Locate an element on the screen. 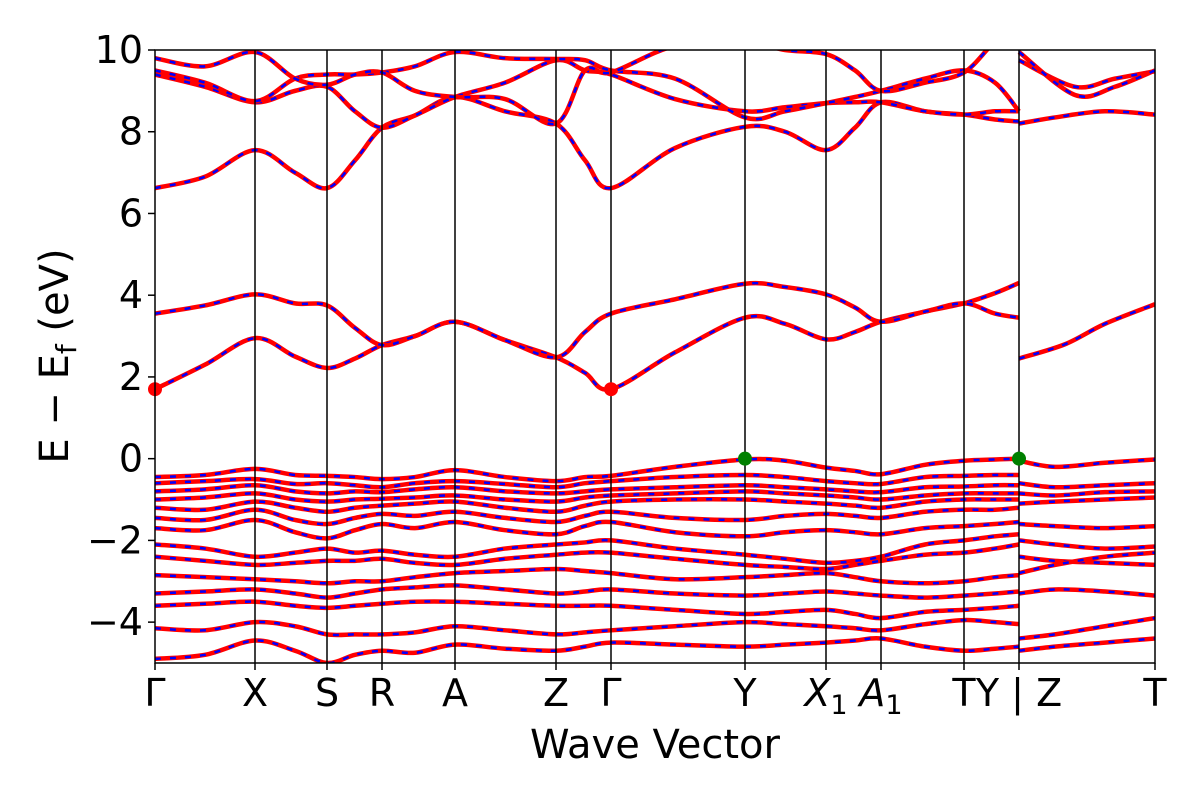 Image resolution: width=1200 pixels, height=800 pixels. y-tick-label: −4 is located at coordinates (115, 622).